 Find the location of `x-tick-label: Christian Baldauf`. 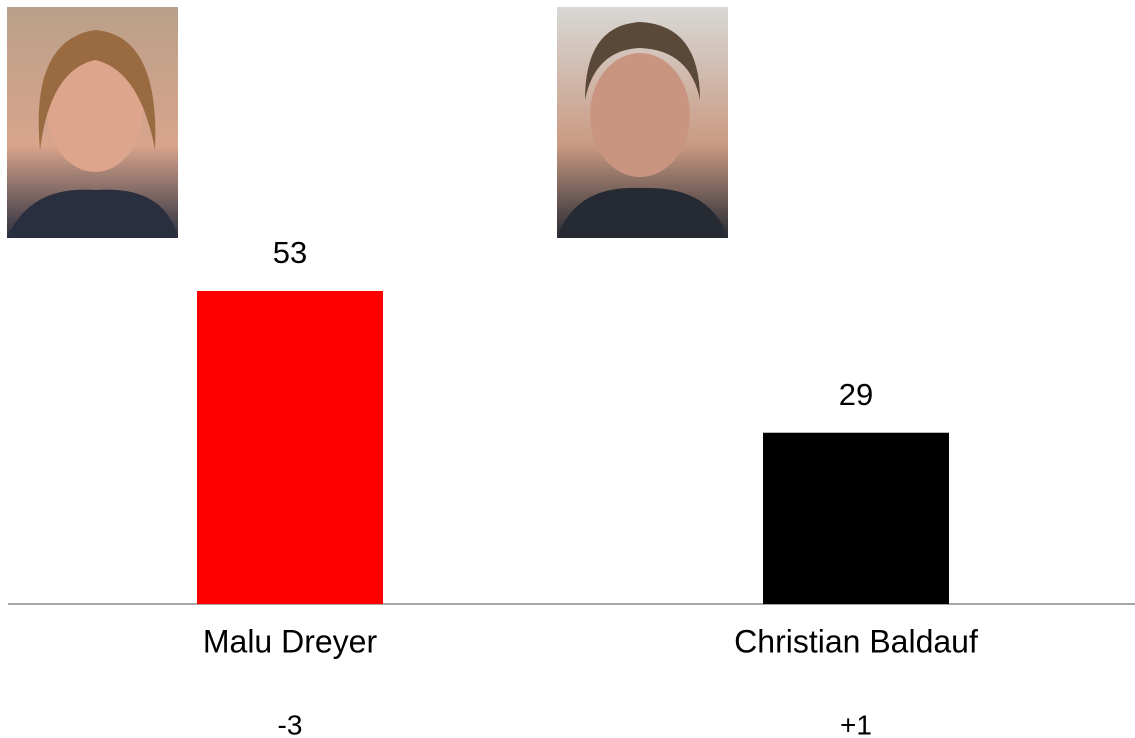

x-tick-label: Christian Baldauf is located at coordinates (856, 641).